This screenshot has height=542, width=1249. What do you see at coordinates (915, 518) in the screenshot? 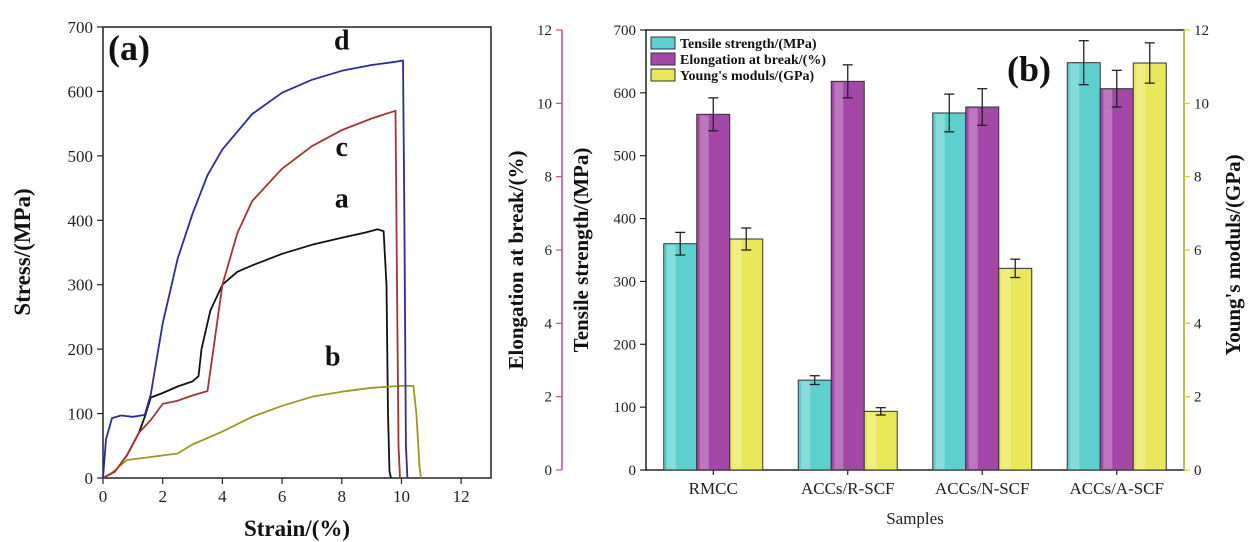
I see `panel-b-x-axis-title: Samples` at bounding box center [915, 518].